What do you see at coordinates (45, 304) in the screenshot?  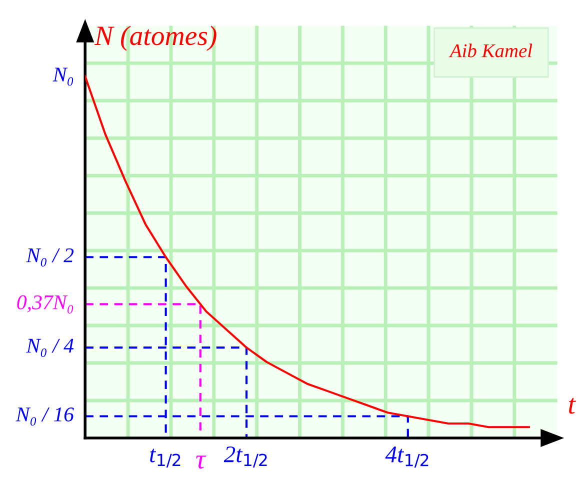 I see `ref-line-label: 0,37N₀` at bounding box center [45, 304].